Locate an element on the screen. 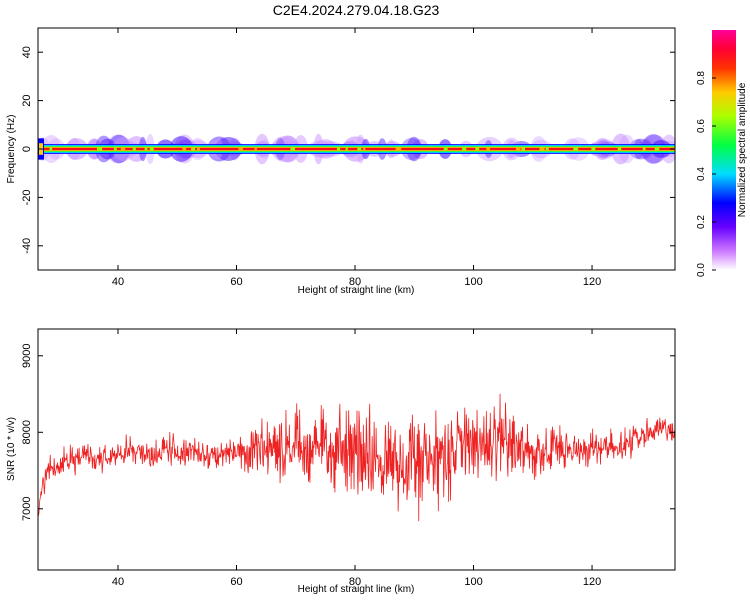 Image resolution: width=750 pixels, height=600 pixels. colorbar-gradient is located at coordinates (724, 150).